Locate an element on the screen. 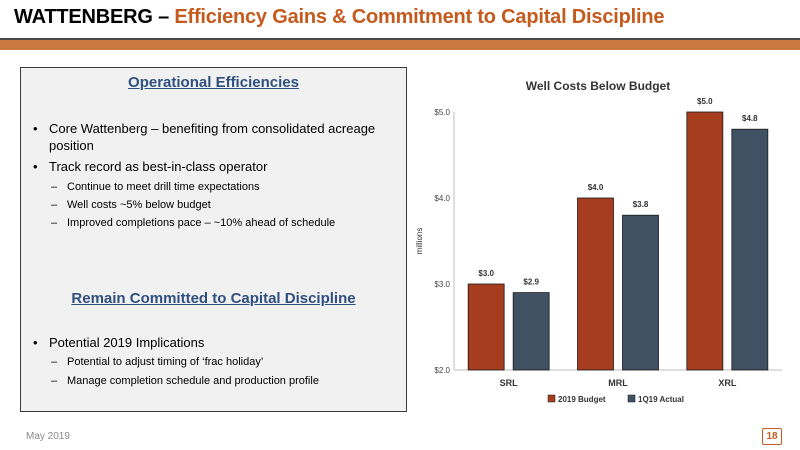  bullet-track-record: • Track record as best-in-class operator is located at coordinates (208, 166).